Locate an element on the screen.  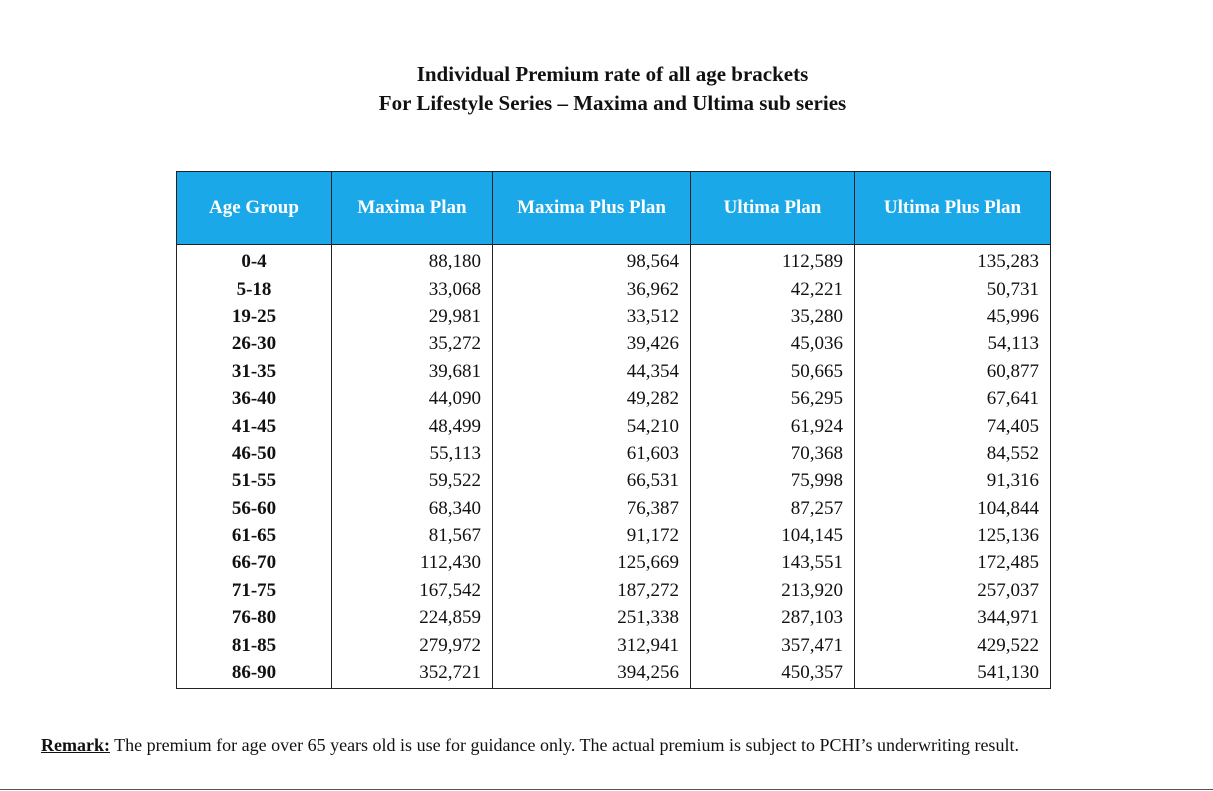
premium-cell: 287,103 is located at coordinates (772, 618).